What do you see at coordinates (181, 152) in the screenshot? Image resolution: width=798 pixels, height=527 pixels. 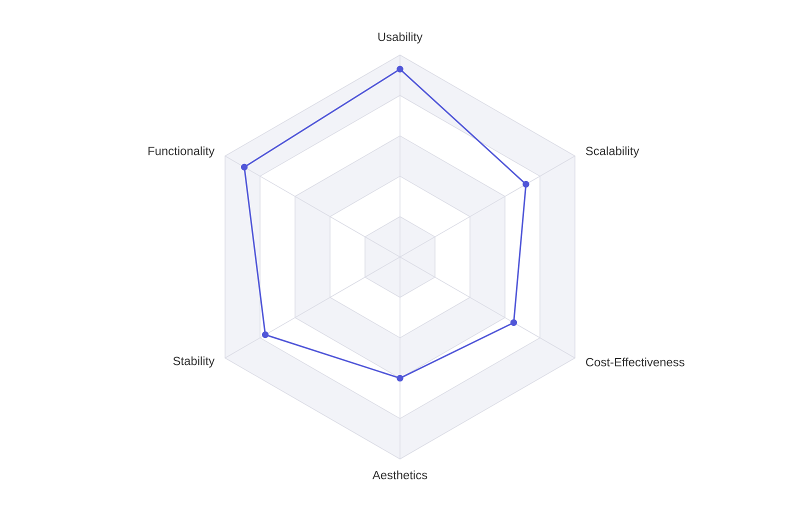 I see `spoke-label: Functionality` at bounding box center [181, 152].